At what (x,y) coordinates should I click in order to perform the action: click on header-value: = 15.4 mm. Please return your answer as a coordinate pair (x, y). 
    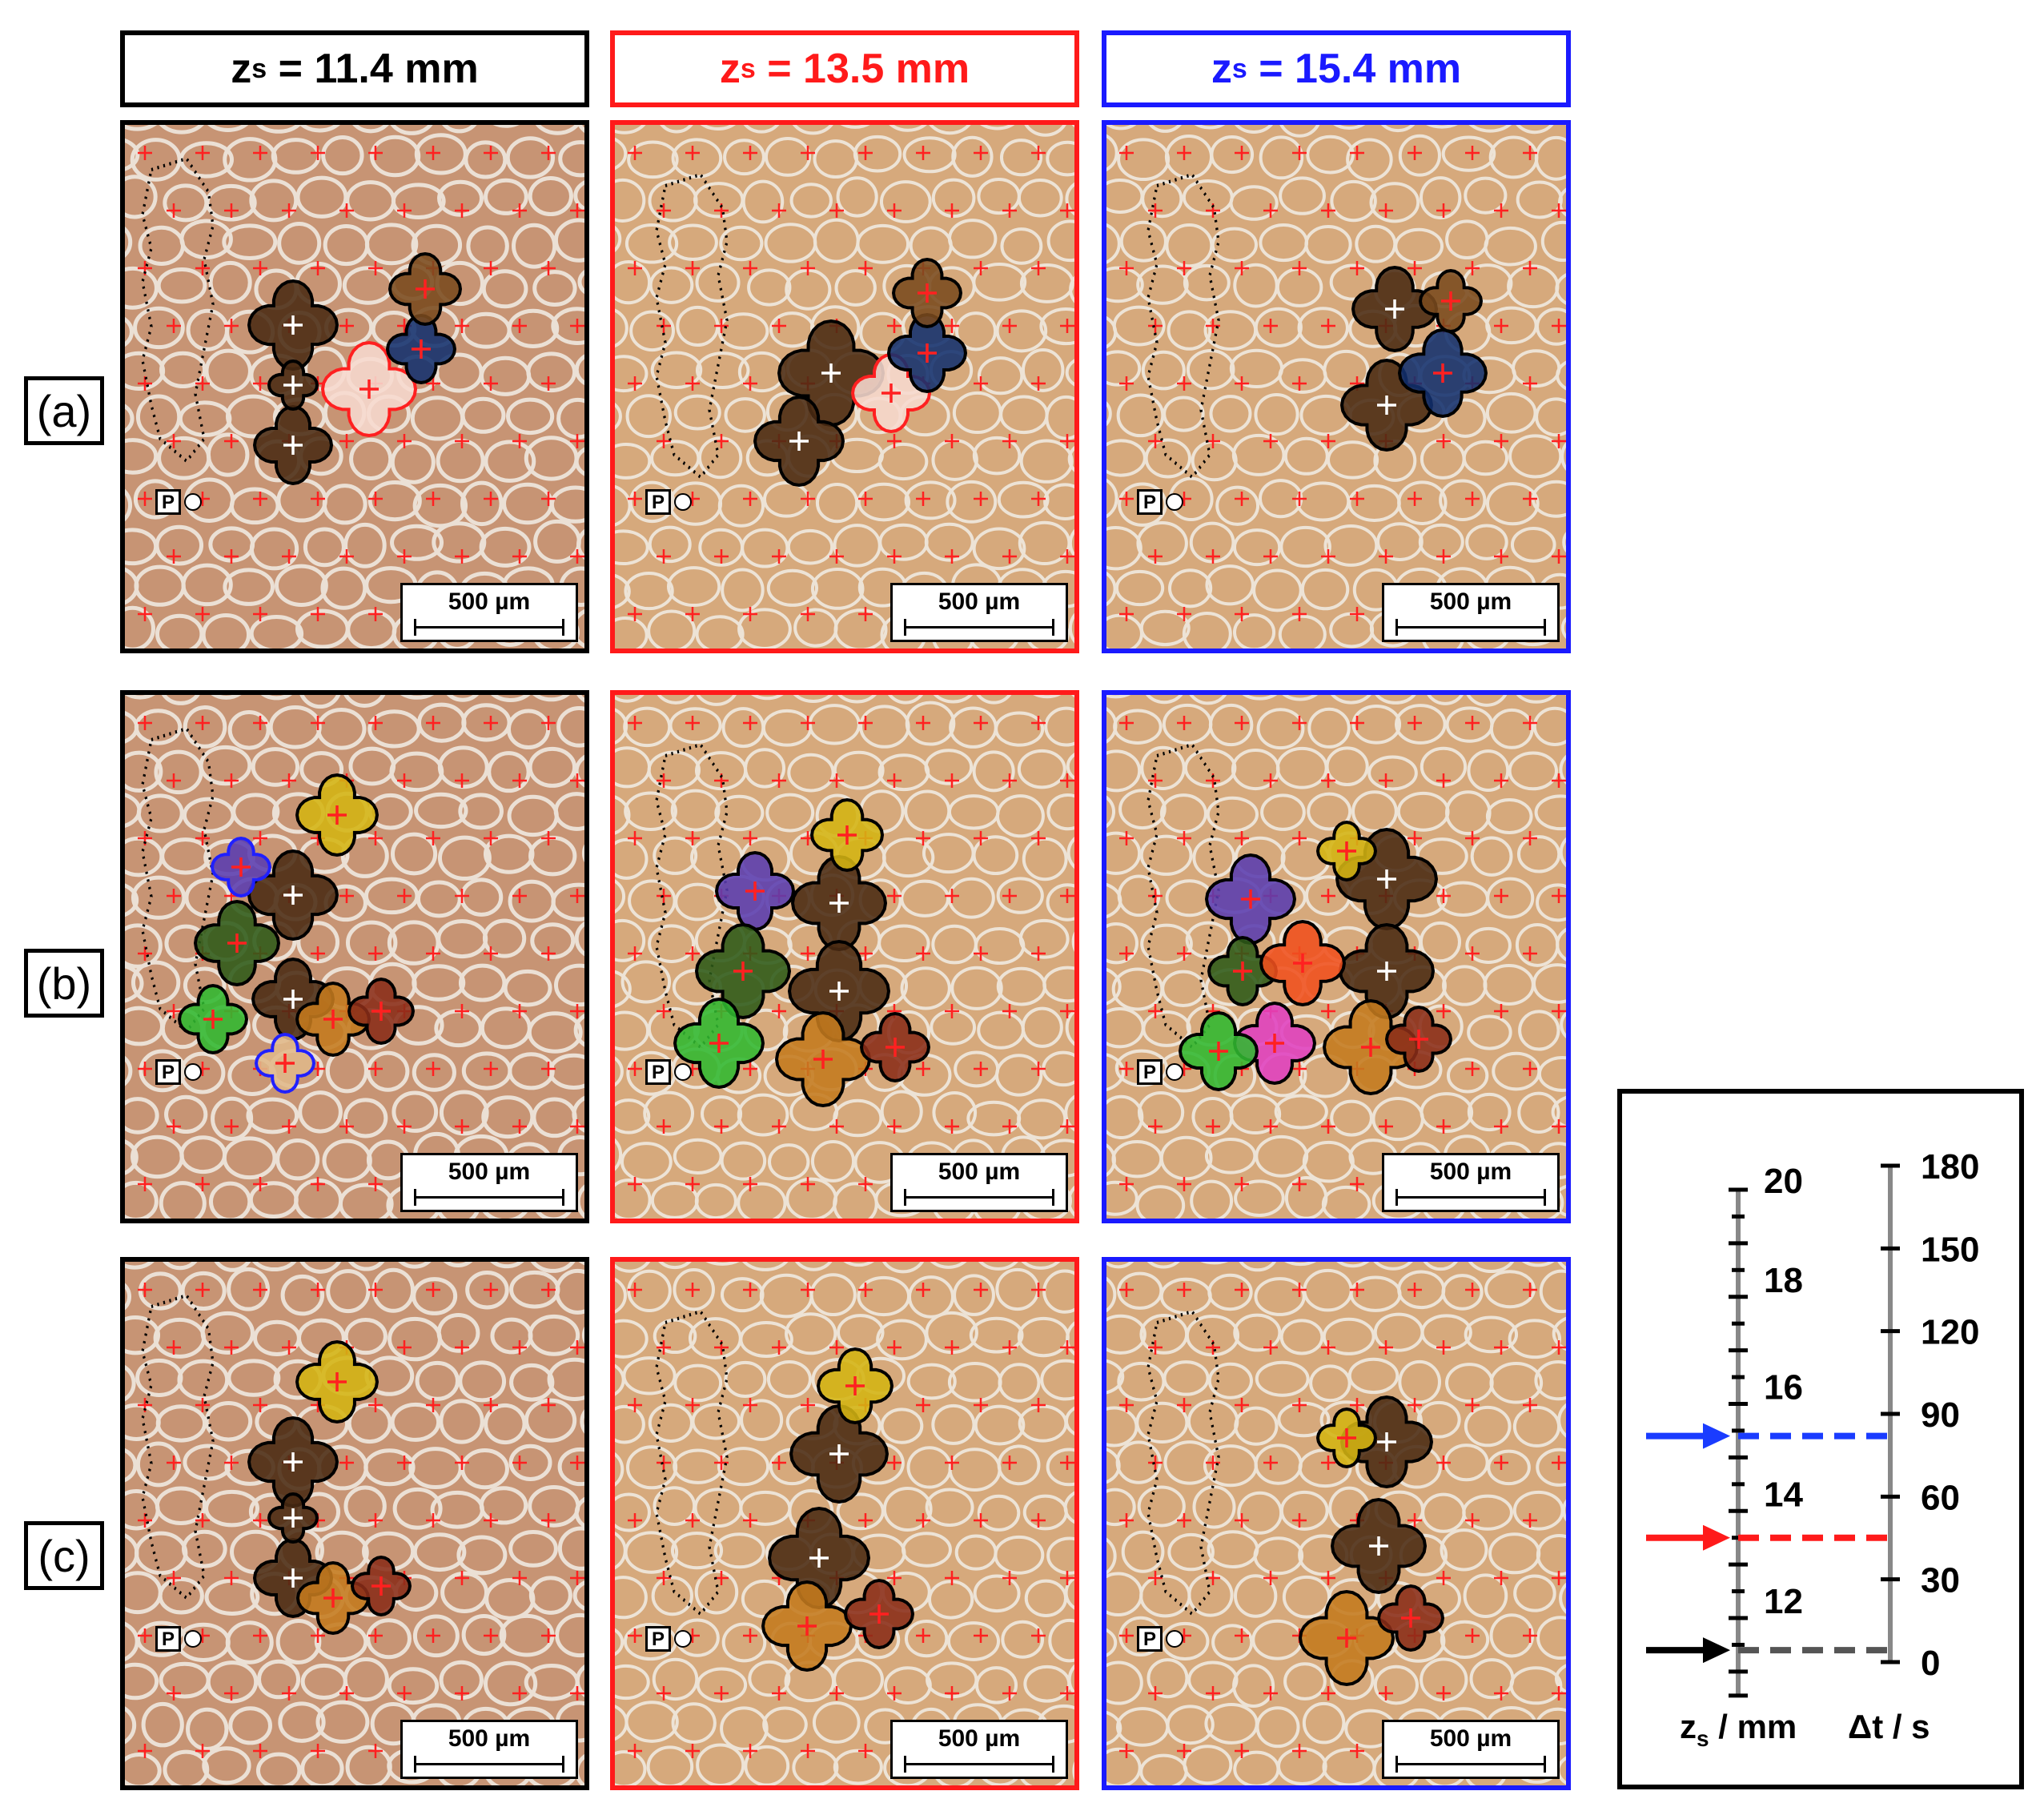
    Looking at the image, I should click on (1354, 69).